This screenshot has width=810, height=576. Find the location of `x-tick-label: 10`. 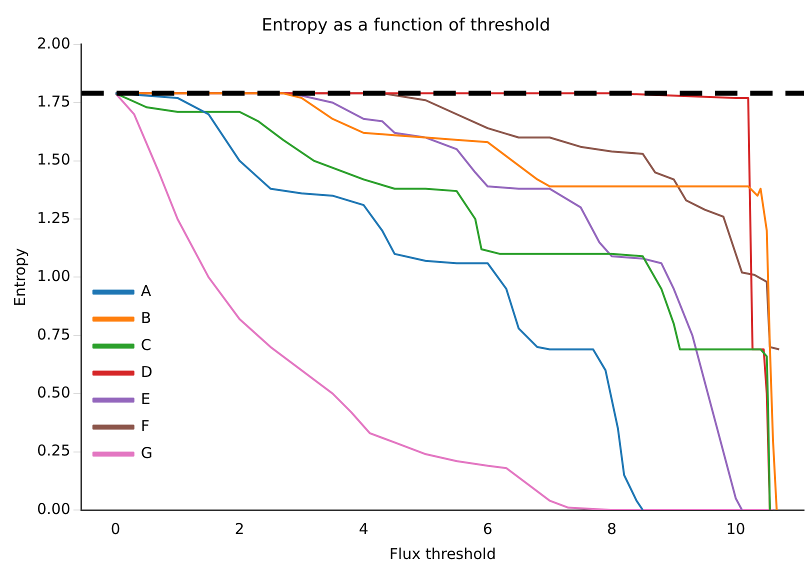

x-tick-label: 10 is located at coordinates (736, 529).